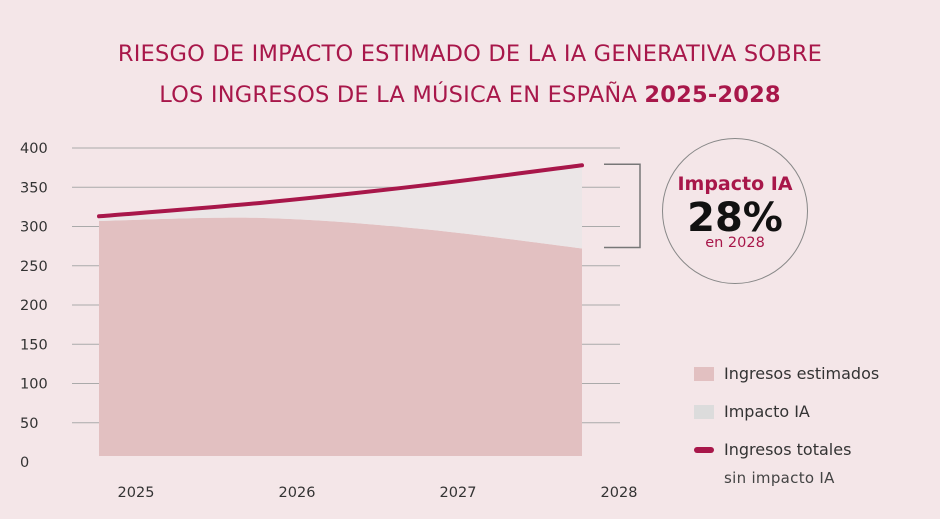 The height and width of the screenshot is (519, 940). I want to click on legend-sublabel-totales: sin impacto IA, so click(779, 478).